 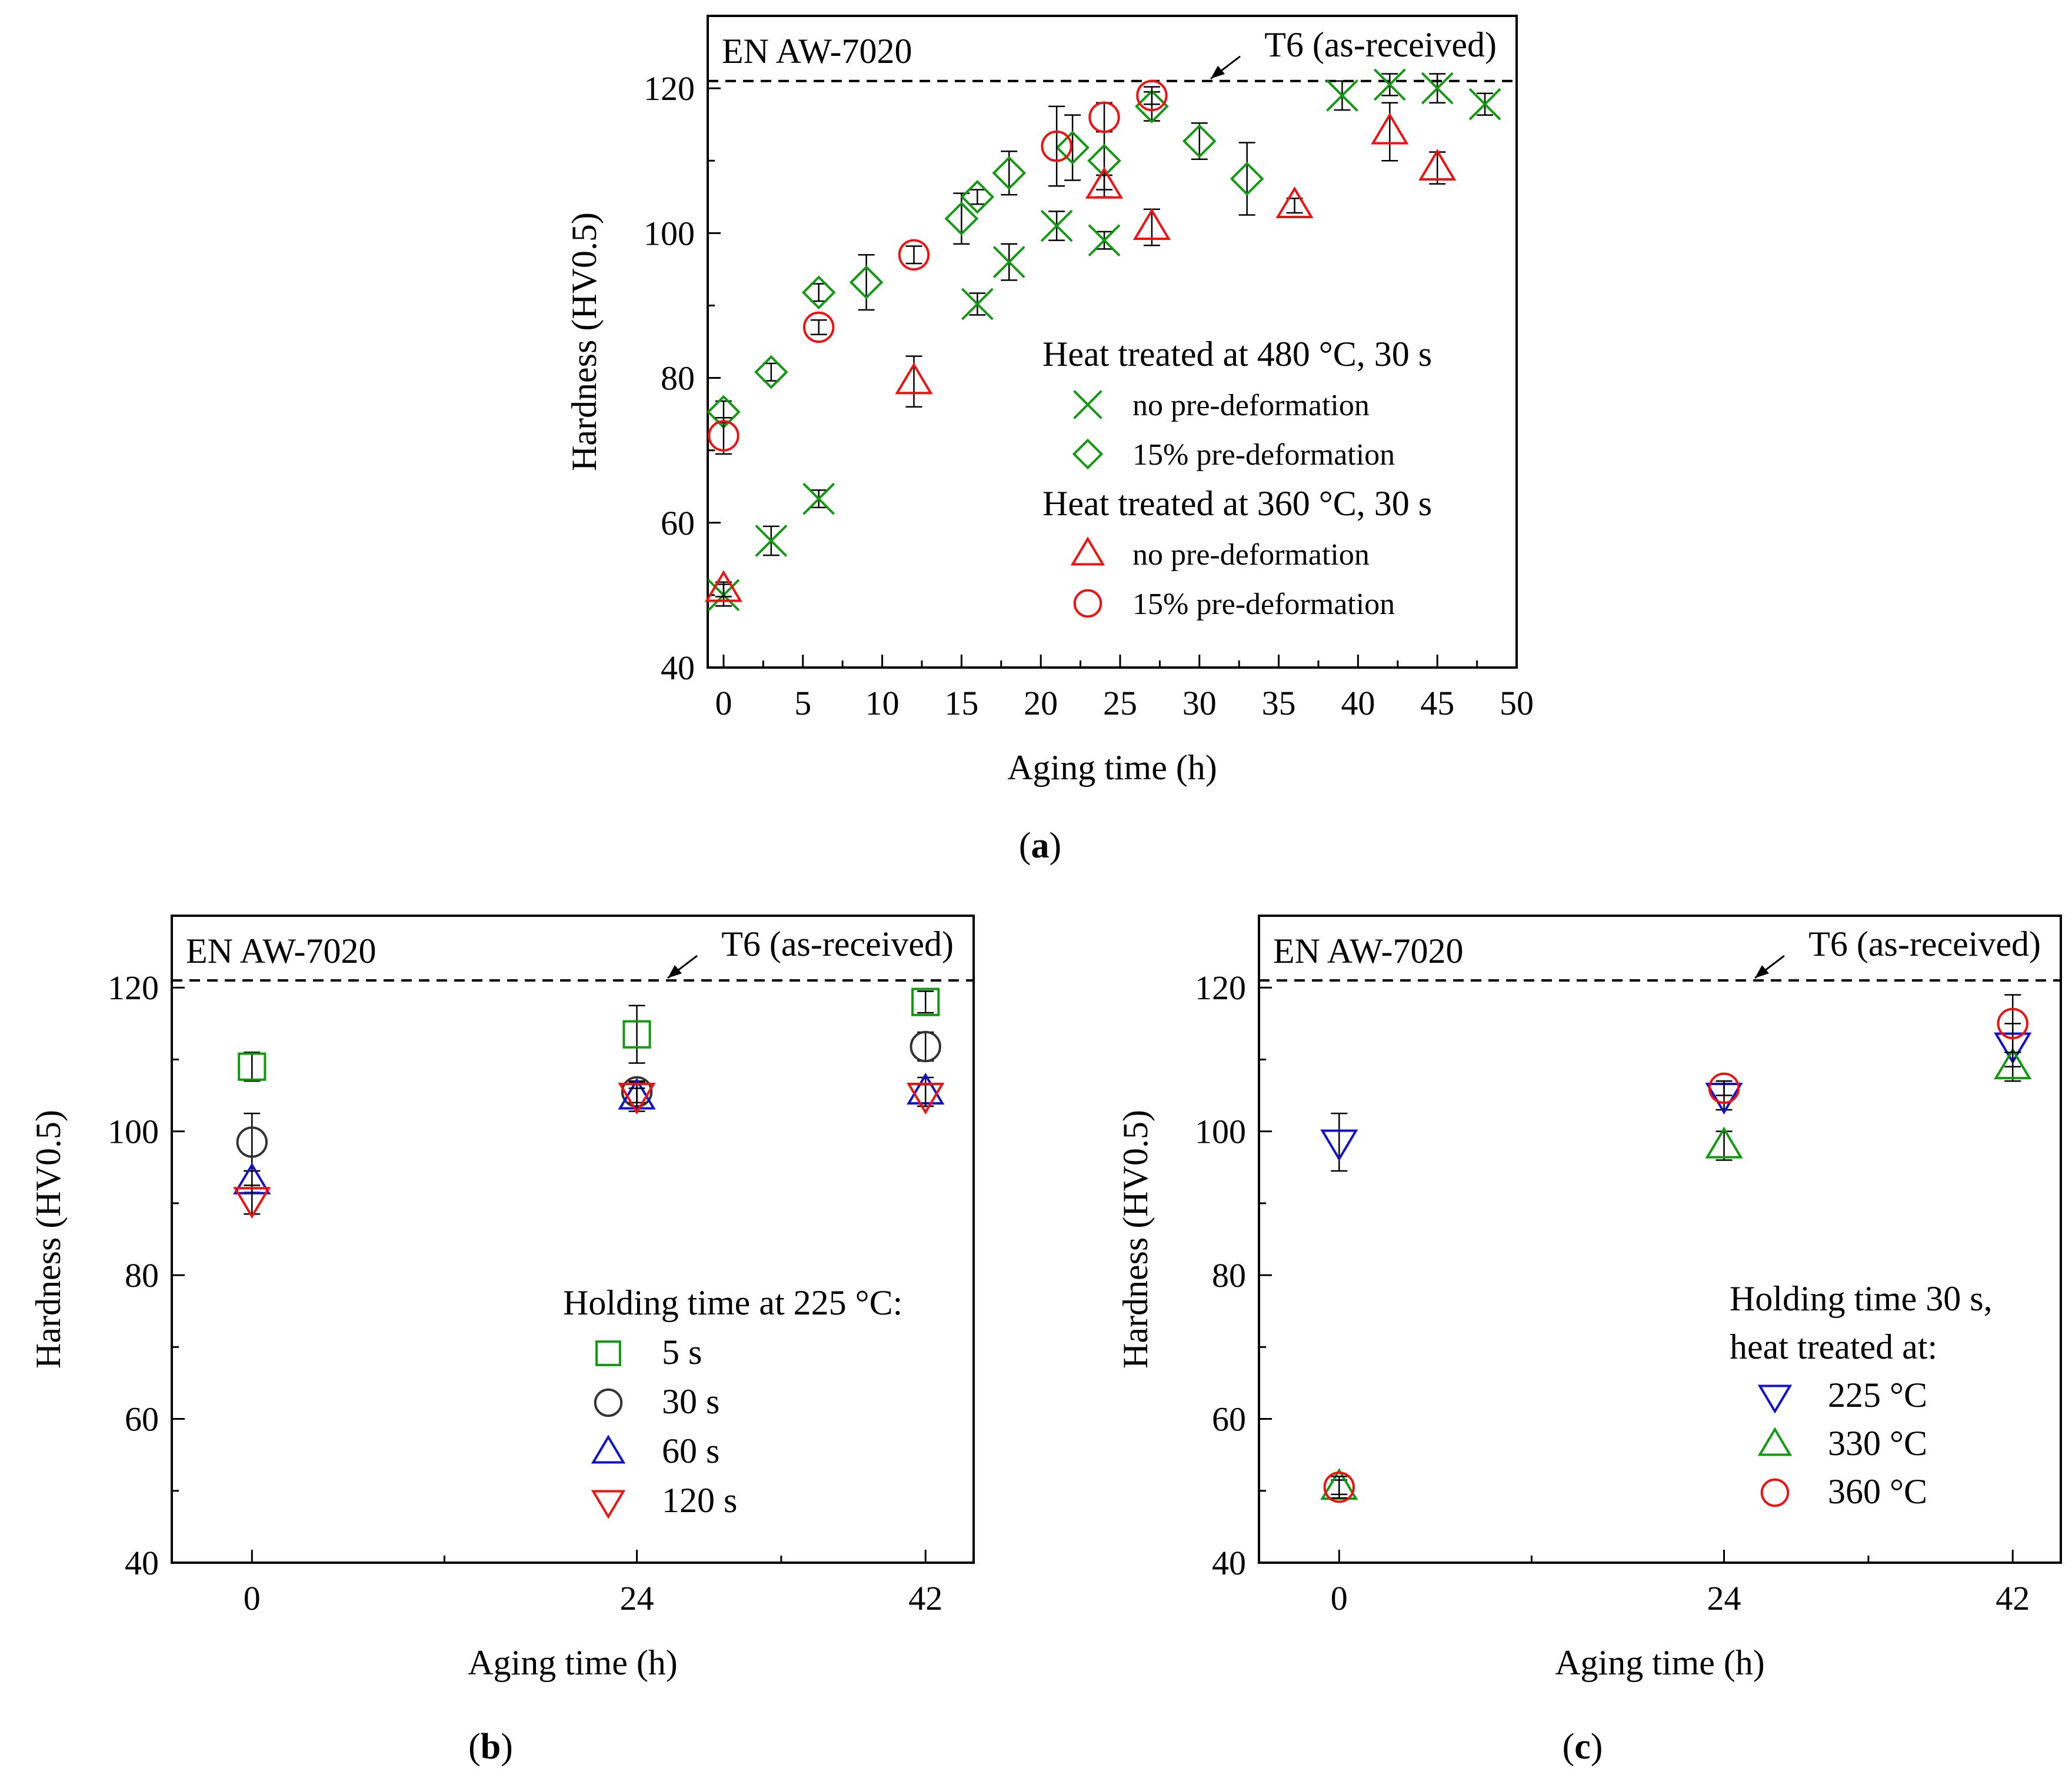 What do you see at coordinates (1040, 846) in the screenshot?
I see `panel-label: (a)` at bounding box center [1040, 846].